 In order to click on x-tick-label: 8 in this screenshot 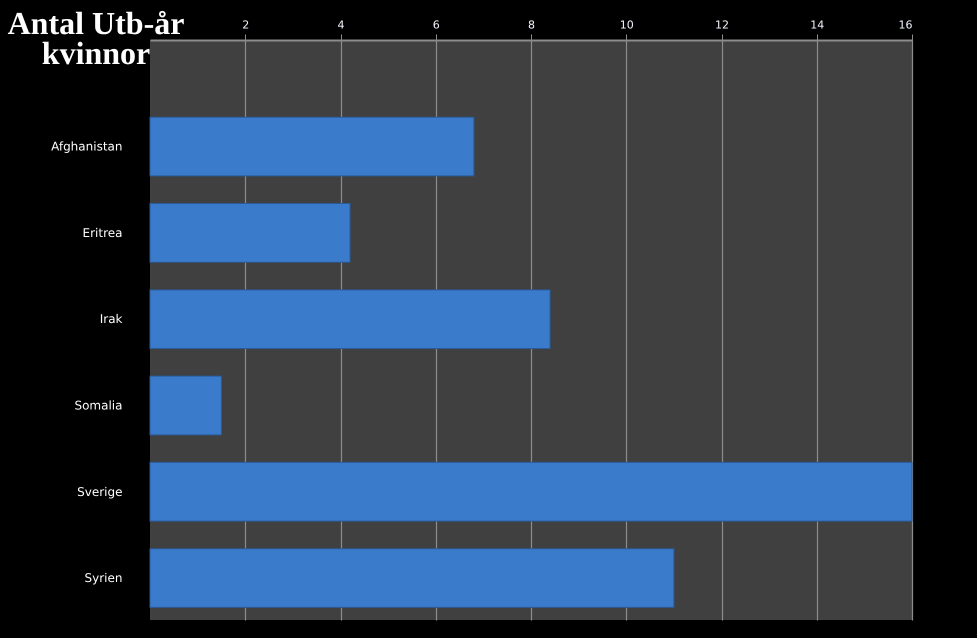, I will do `click(531, 25)`.